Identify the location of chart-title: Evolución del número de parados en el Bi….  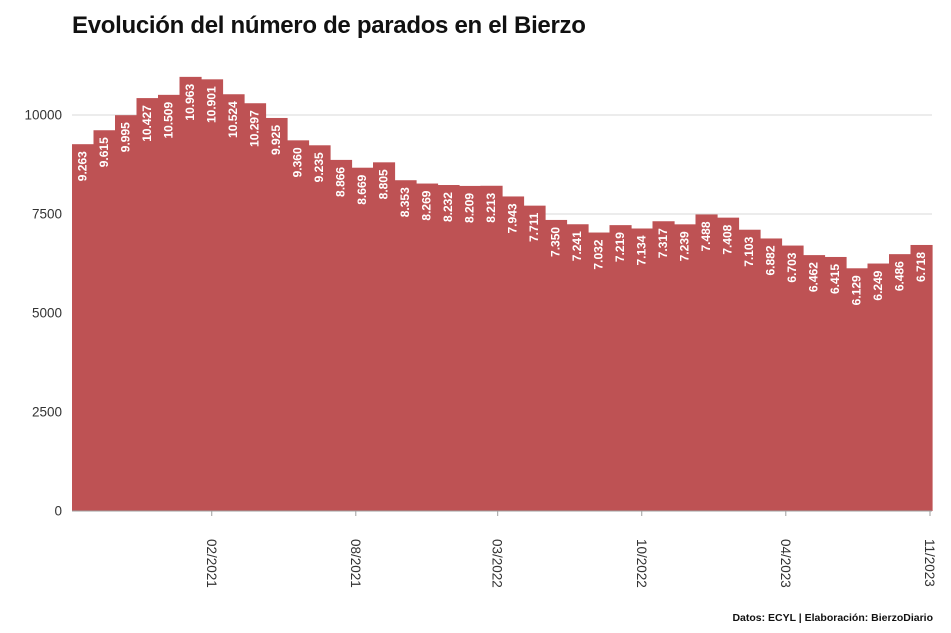
(329, 25).